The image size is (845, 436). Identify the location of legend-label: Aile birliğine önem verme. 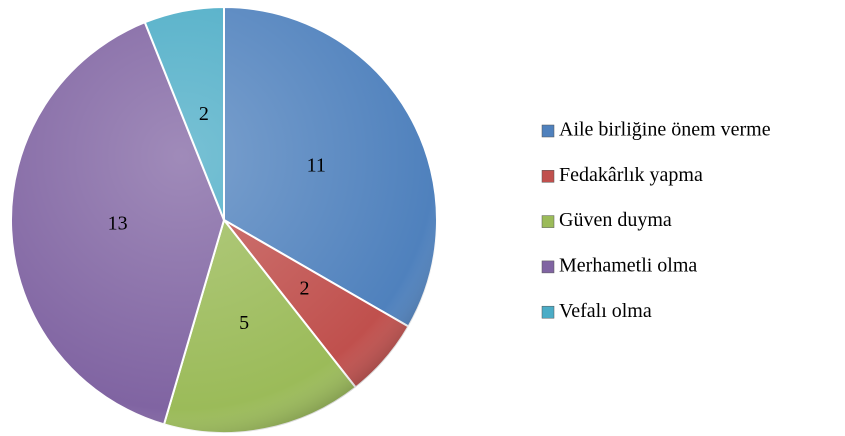
(665, 130).